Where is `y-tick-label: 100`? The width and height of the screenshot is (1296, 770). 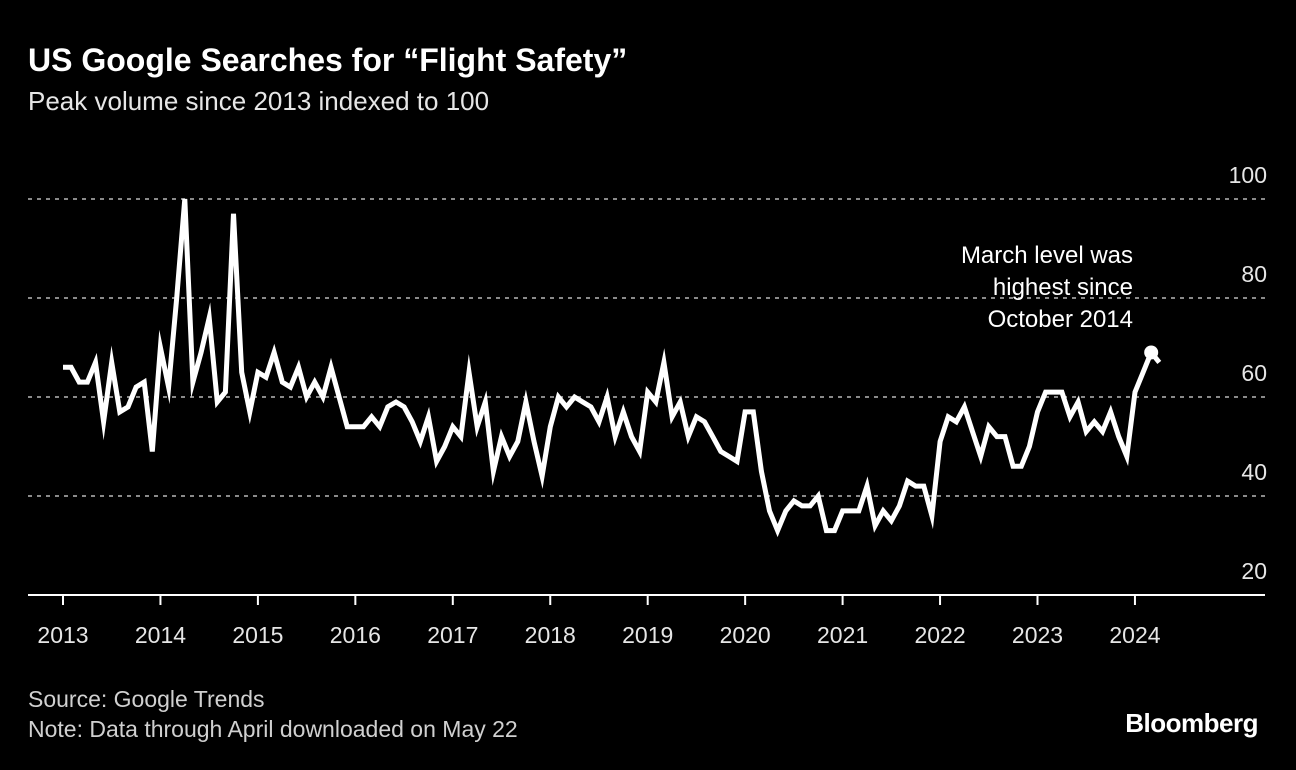 y-tick-label: 100 is located at coordinates (1248, 175).